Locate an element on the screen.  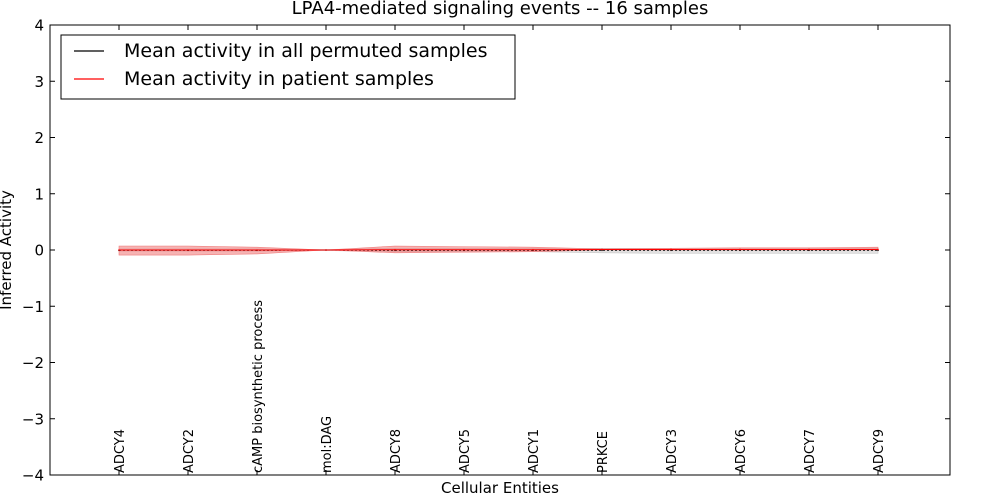
y-tick-label: 0 is located at coordinates (39, 251).